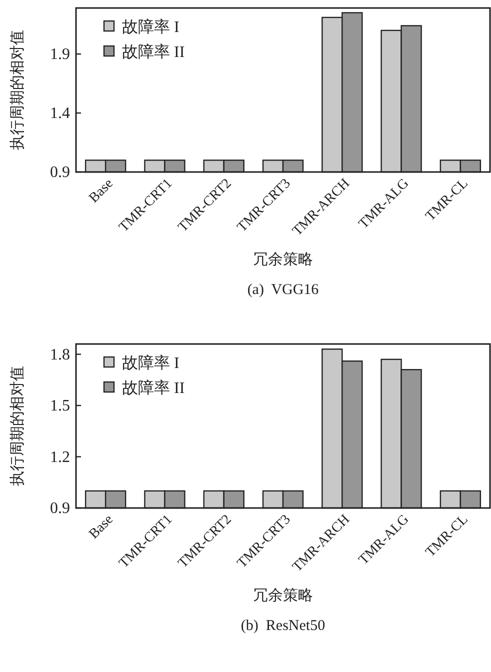  Describe the element at coordinates (60, 355) in the screenshot. I see `y-tick-label: 1.8` at that location.